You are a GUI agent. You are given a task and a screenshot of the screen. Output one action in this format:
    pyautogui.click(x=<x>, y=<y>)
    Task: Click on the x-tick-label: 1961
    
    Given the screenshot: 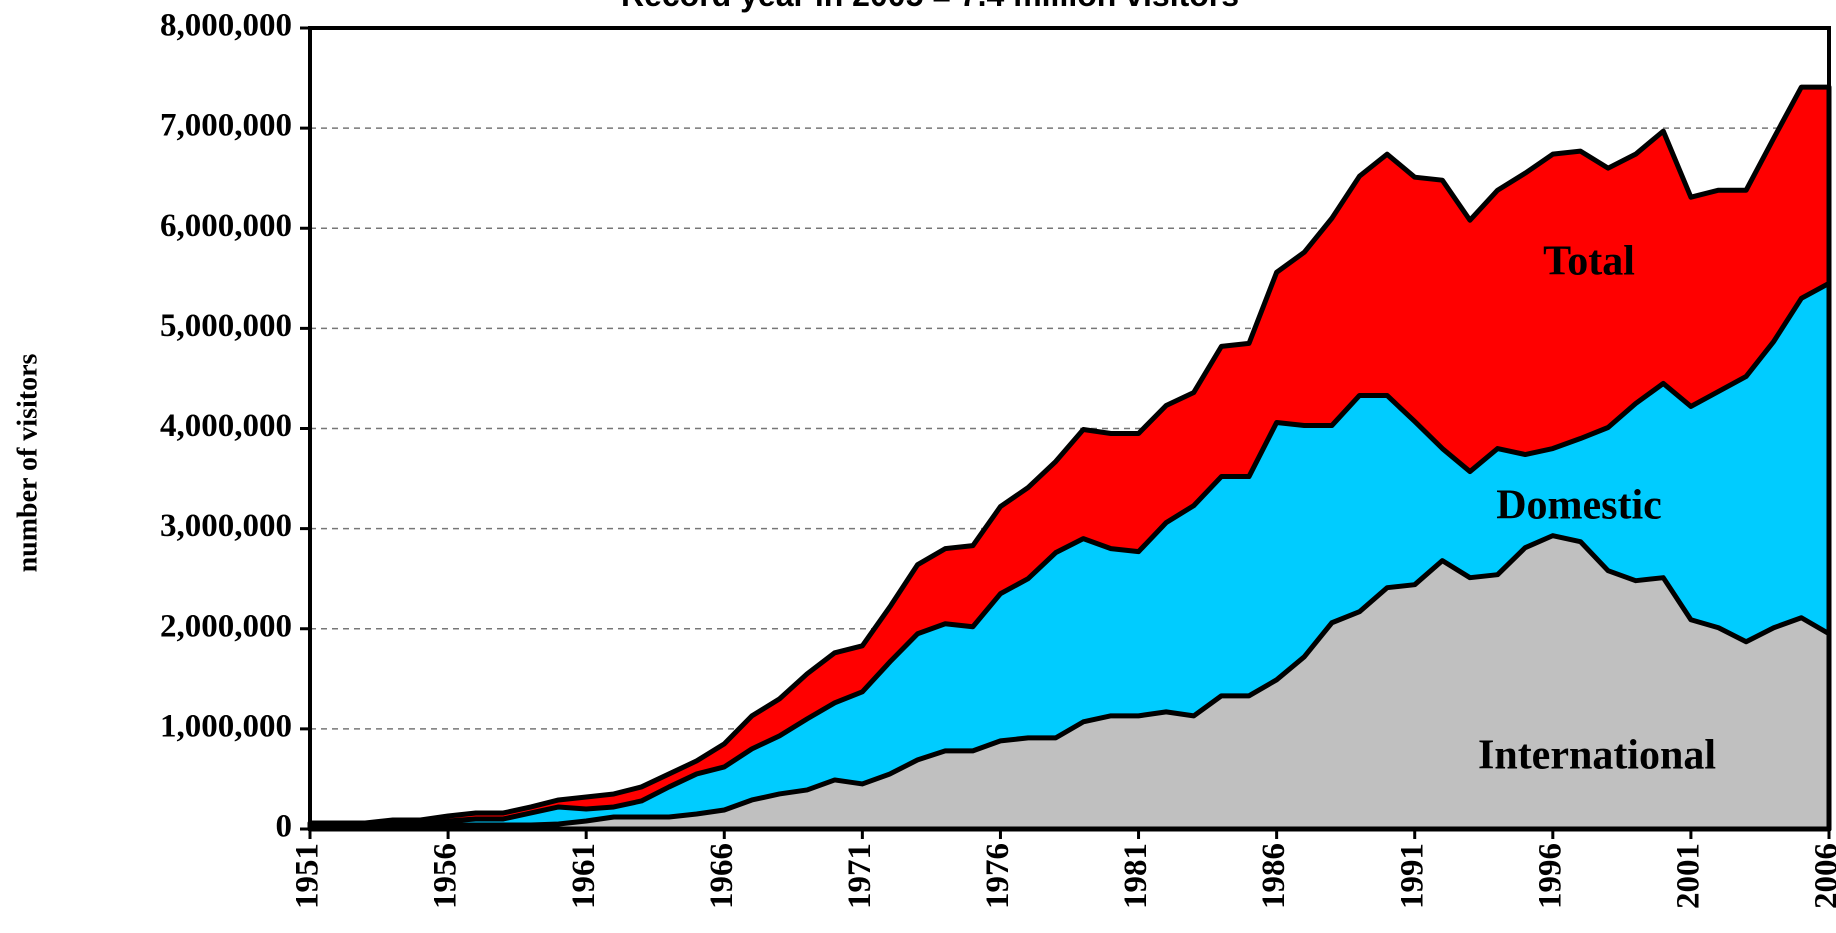 What is the action you would take?
    pyautogui.click(x=584, y=876)
    